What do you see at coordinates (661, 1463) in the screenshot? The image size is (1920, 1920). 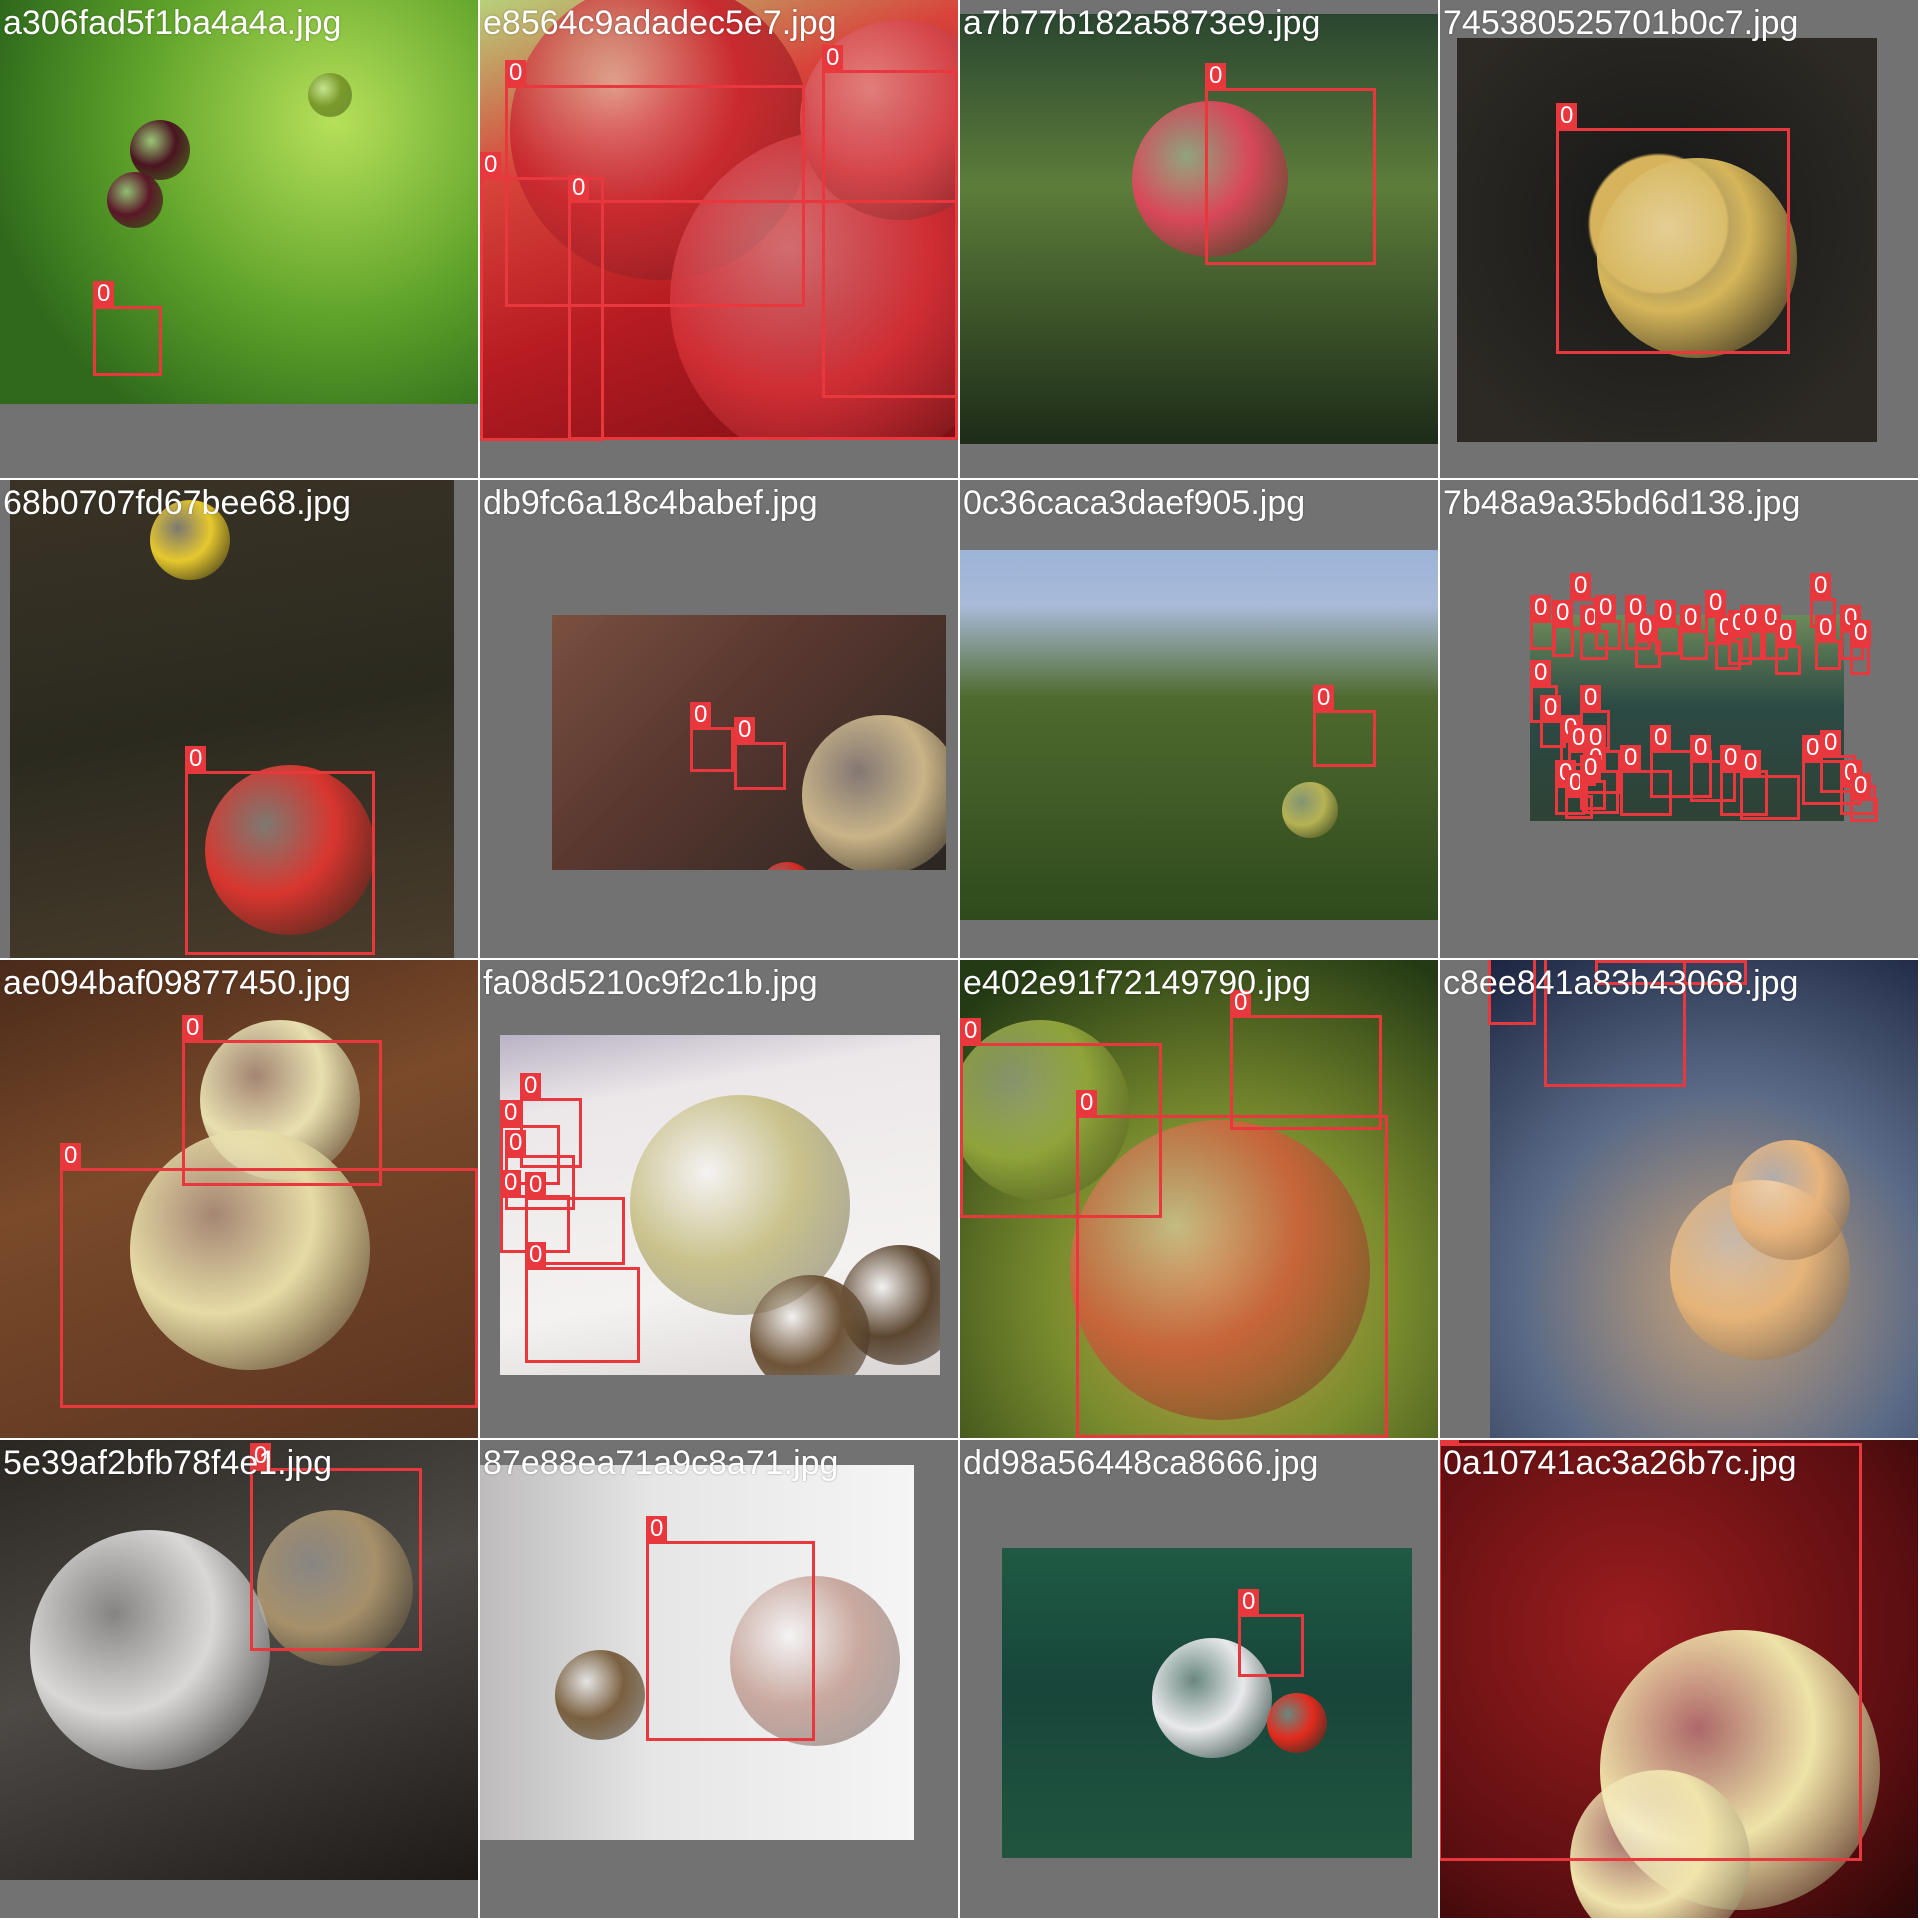 I see `image-filename: 87e88ea71a9c8a71.jpg` at bounding box center [661, 1463].